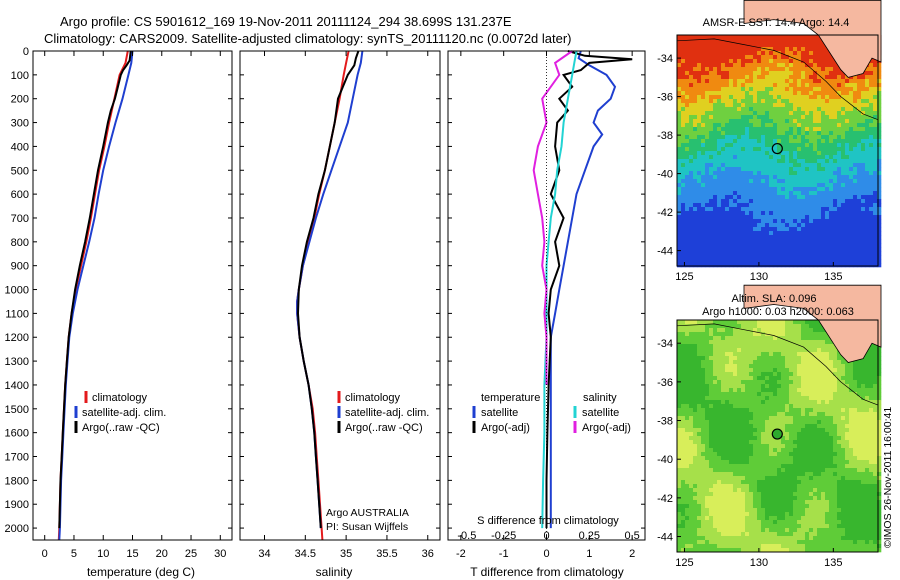 This screenshot has width=900, height=580. I want to click on temperature-xlabel: temperature (deg C), so click(141, 572).